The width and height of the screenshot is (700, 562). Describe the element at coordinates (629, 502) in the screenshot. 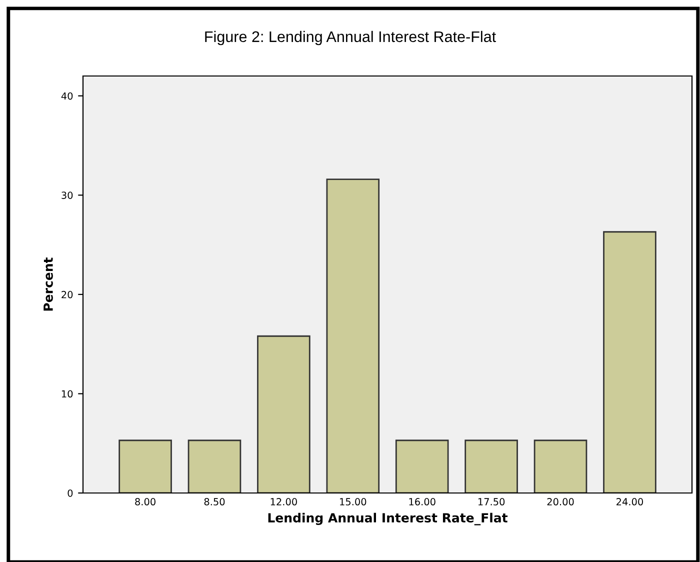

I see `x-tick-label: 24.00` at that location.